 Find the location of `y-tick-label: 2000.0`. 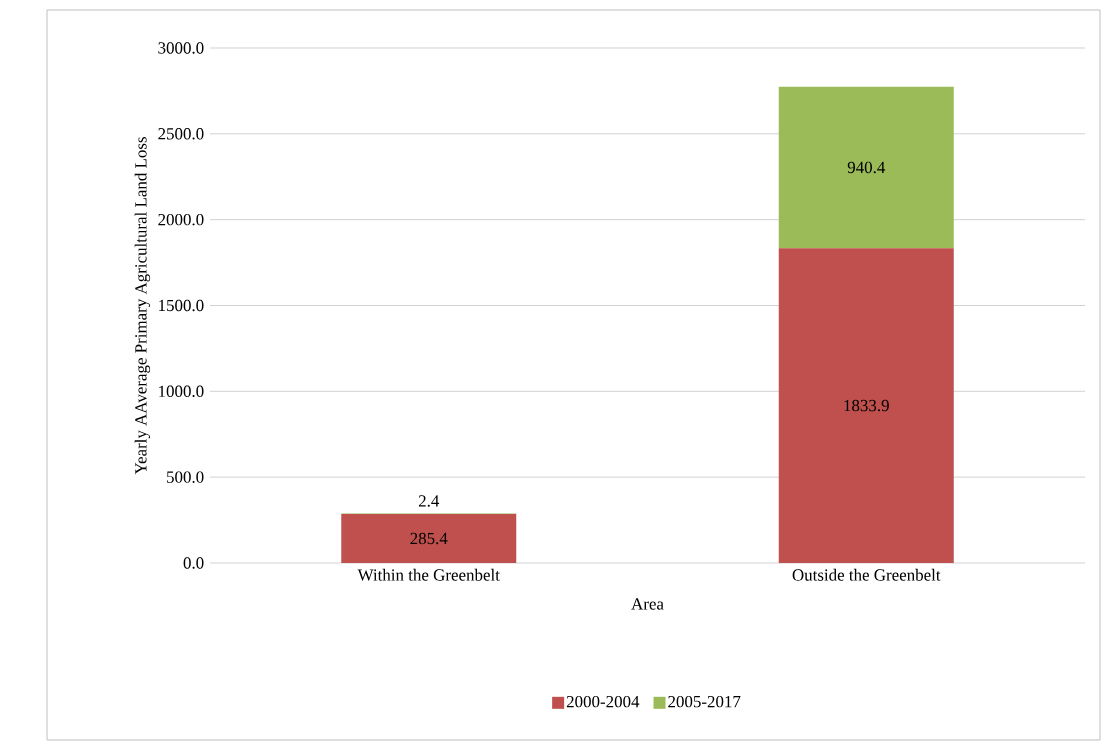

y-tick-label: 2000.0 is located at coordinates (181, 219).